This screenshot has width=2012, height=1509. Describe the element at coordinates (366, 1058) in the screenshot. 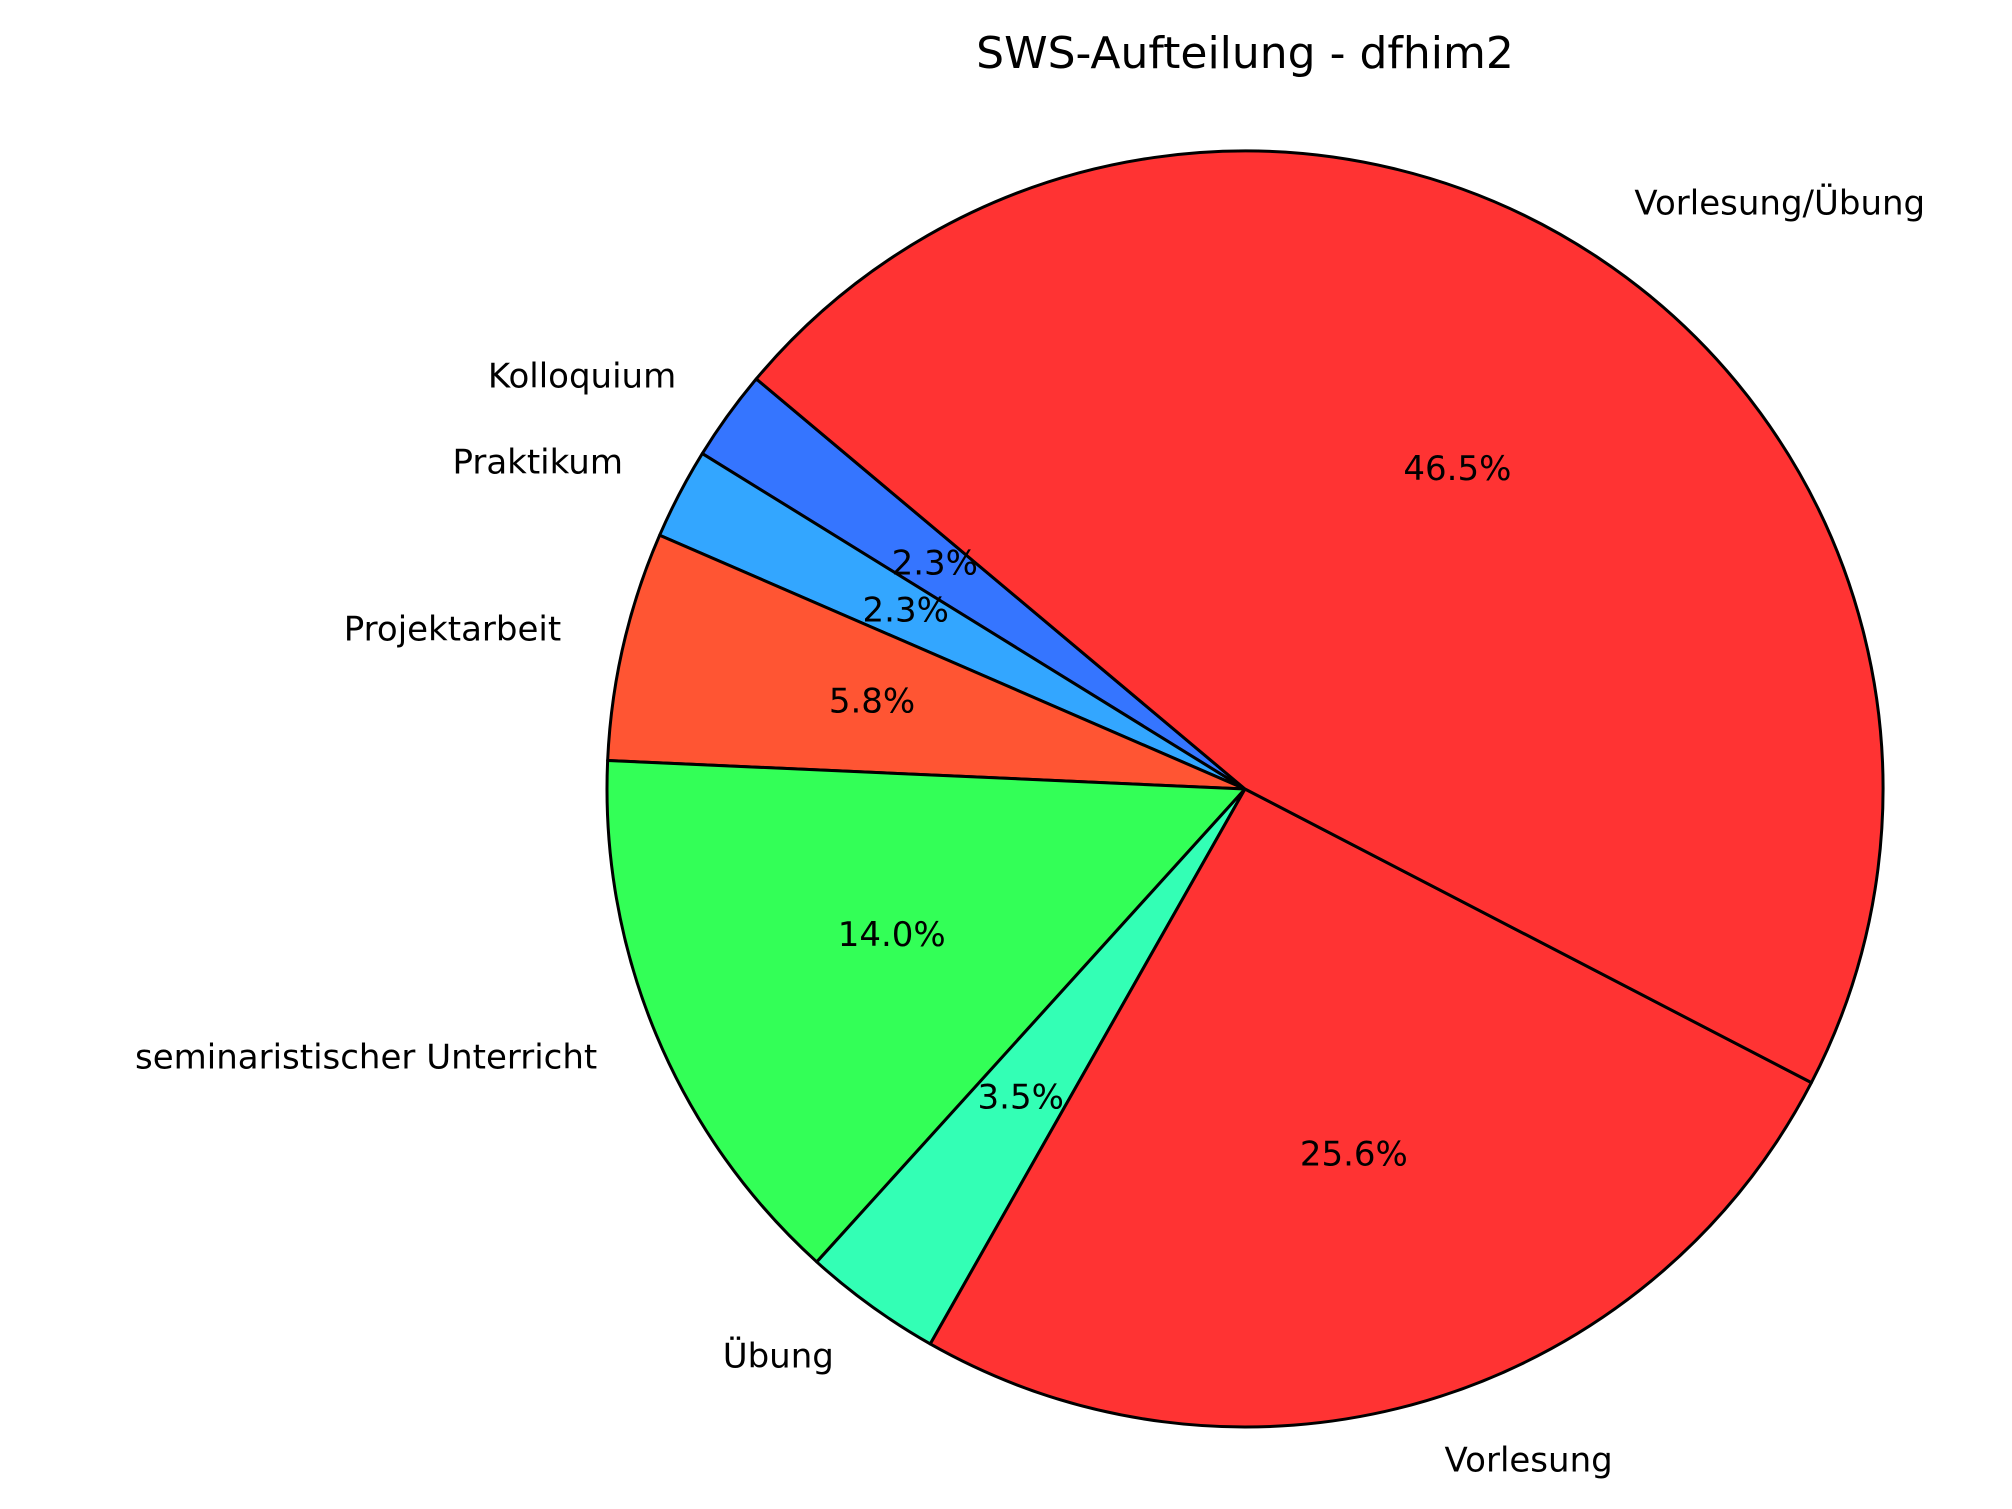

I see `slice-label: seminaristischer Unterricht` at that location.